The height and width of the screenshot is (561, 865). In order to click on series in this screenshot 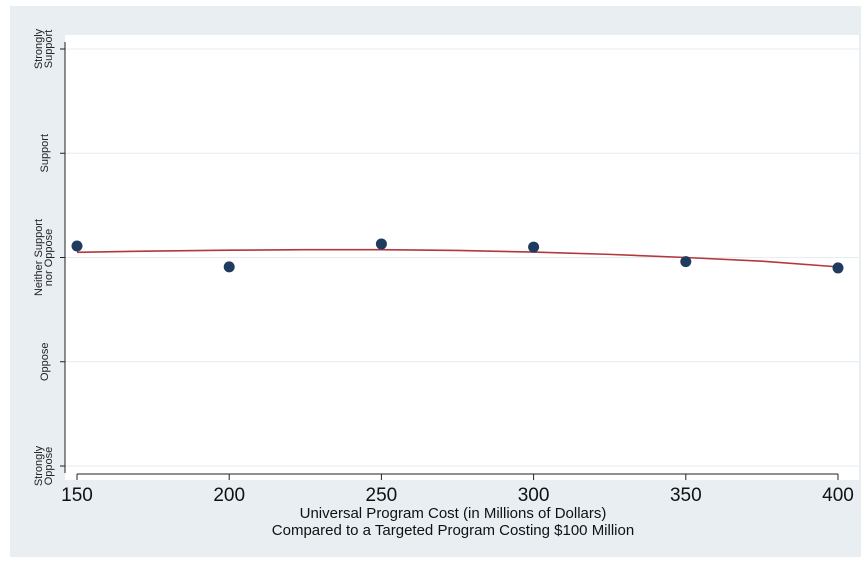, I will do `click(457, 256)`.